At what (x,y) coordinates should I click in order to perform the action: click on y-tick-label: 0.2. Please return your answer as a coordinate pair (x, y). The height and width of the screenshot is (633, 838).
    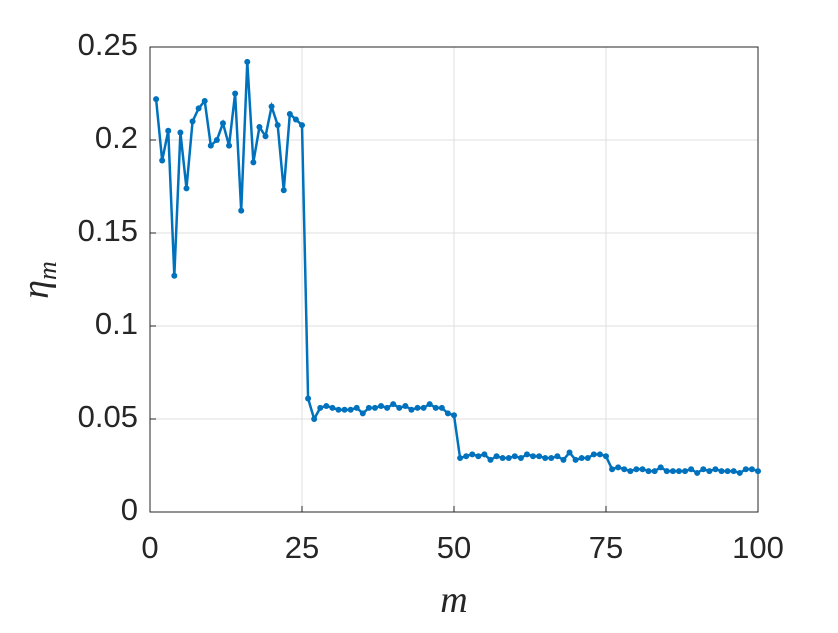
    Looking at the image, I should click on (116, 137).